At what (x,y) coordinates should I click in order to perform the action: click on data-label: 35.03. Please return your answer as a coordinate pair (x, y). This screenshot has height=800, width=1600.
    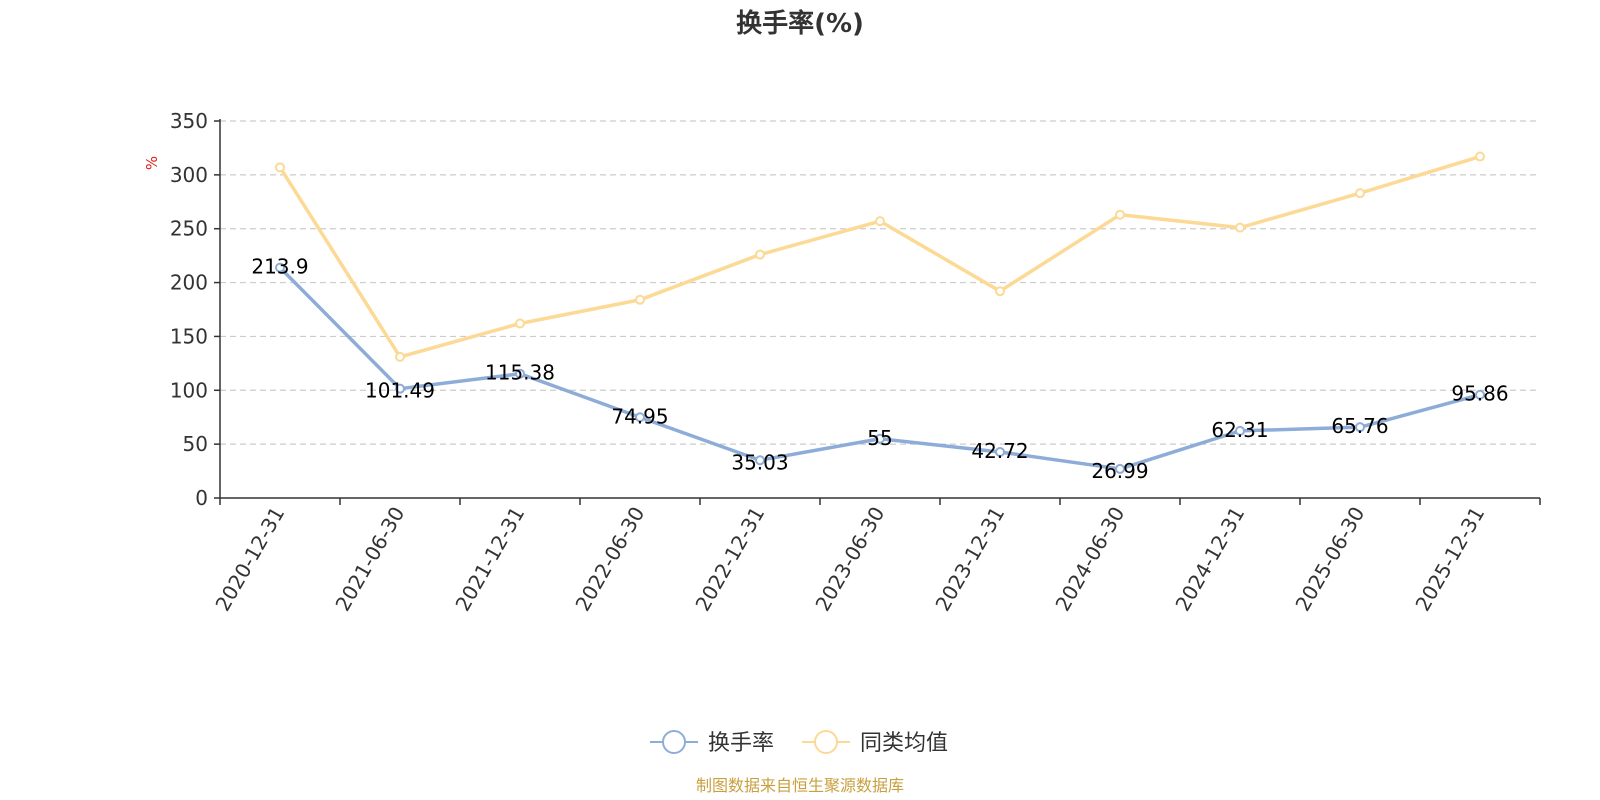
    Looking at the image, I should click on (759, 462).